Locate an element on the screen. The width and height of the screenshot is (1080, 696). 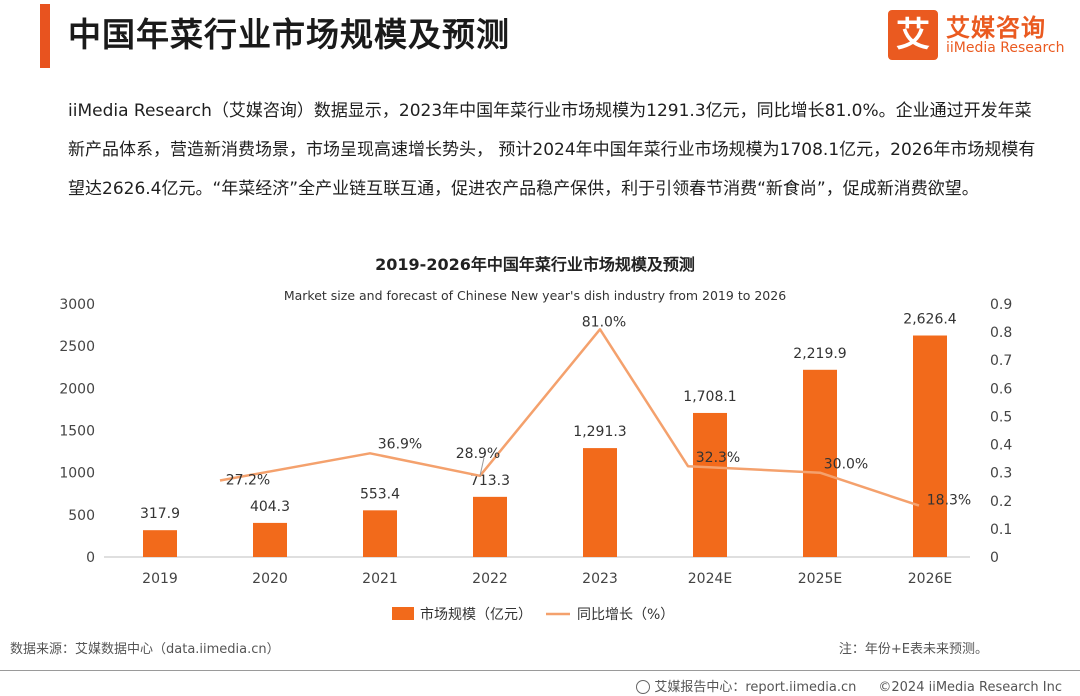
growth-value-label: 30.0% is located at coordinates (846, 465).